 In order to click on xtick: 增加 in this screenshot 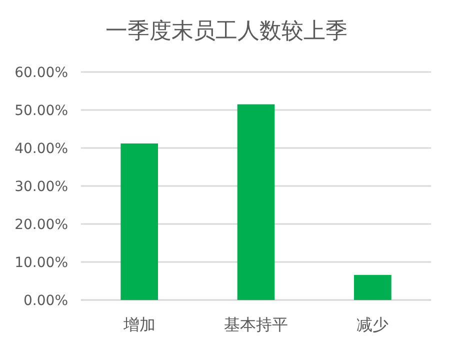, I will do `click(139, 324)`.